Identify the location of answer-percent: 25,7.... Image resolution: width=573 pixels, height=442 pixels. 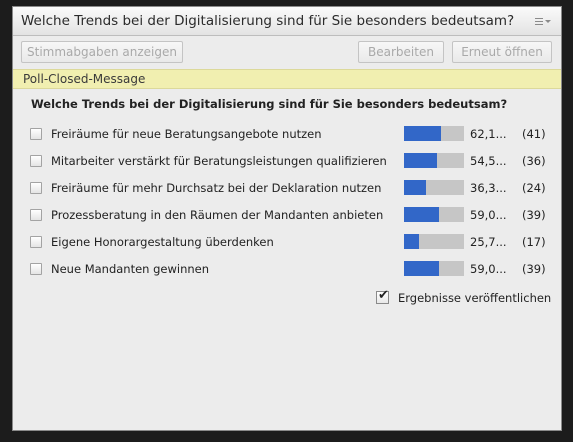
(488, 242).